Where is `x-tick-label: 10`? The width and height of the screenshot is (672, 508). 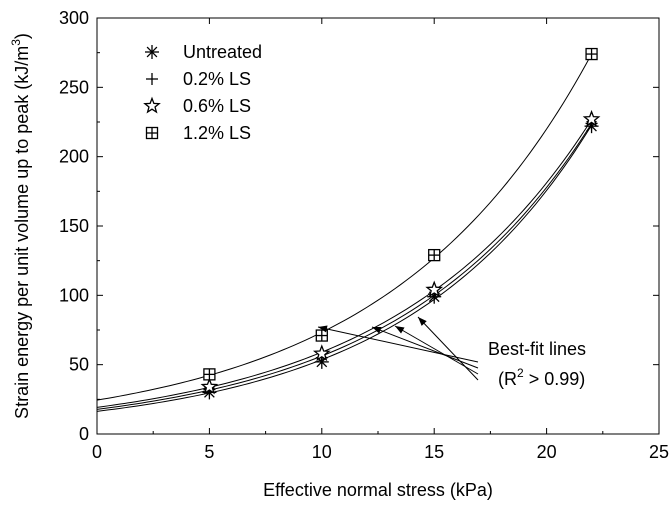 x-tick-label: 10 is located at coordinates (322, 452).